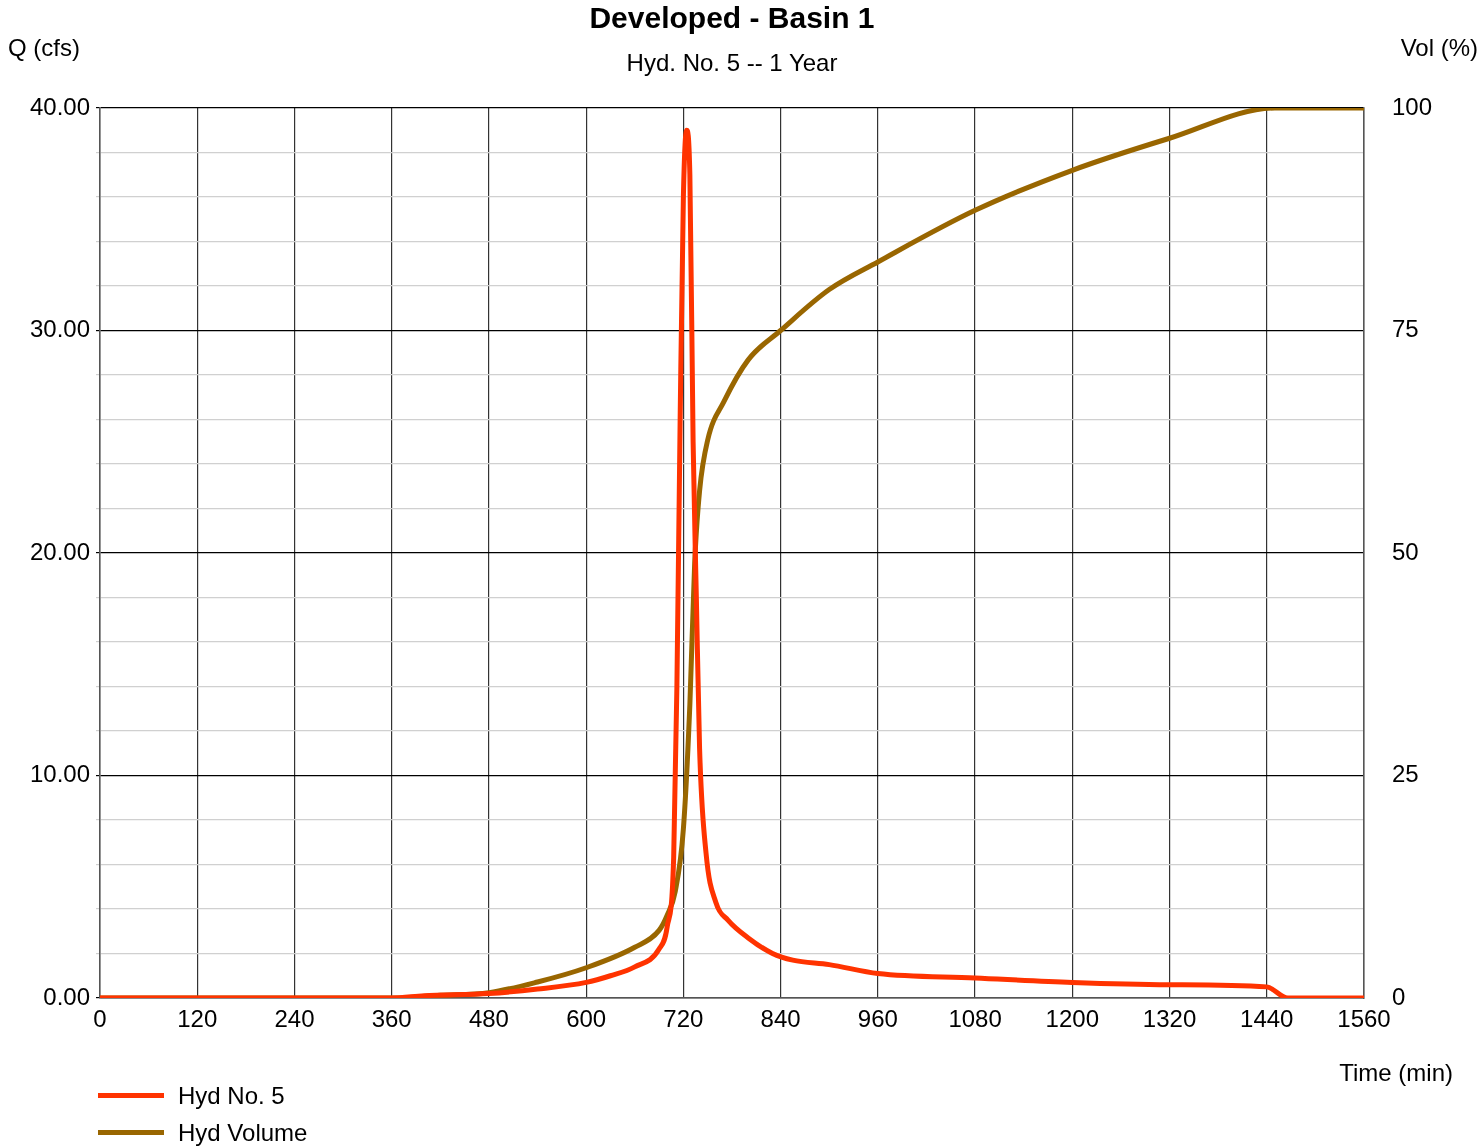 The image size is (1481, 1147). Describe the element at coordinates (586, 1019) in the screenshot. I see `x-tick-label: 600` at that location.